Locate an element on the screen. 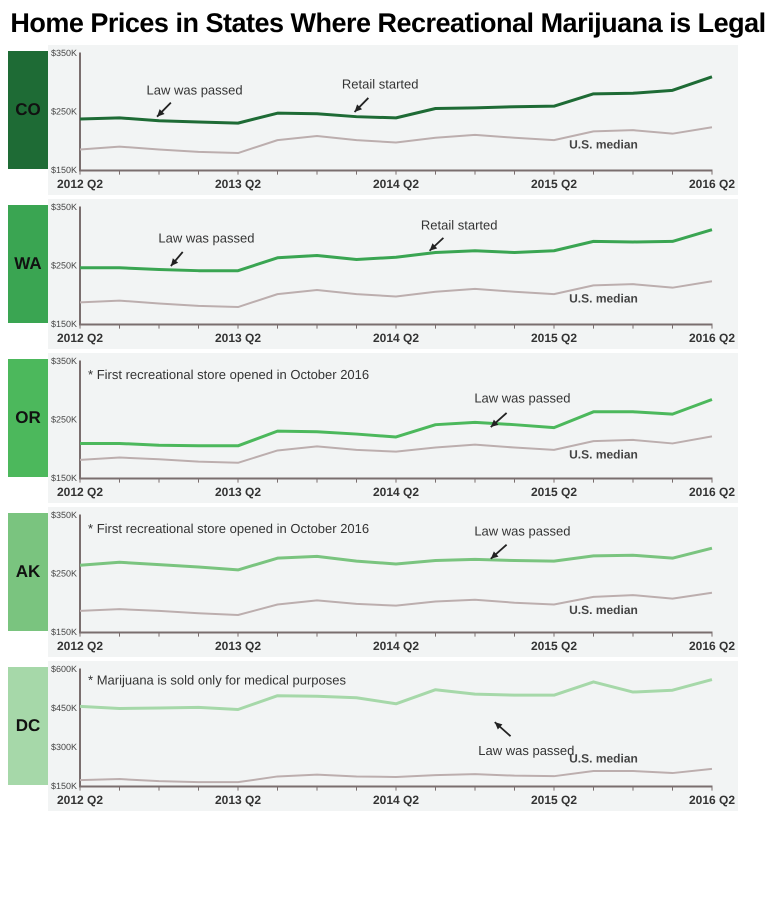 The image size is (783, 899). y-axis-title: OR is located at coordinates (28, 418).